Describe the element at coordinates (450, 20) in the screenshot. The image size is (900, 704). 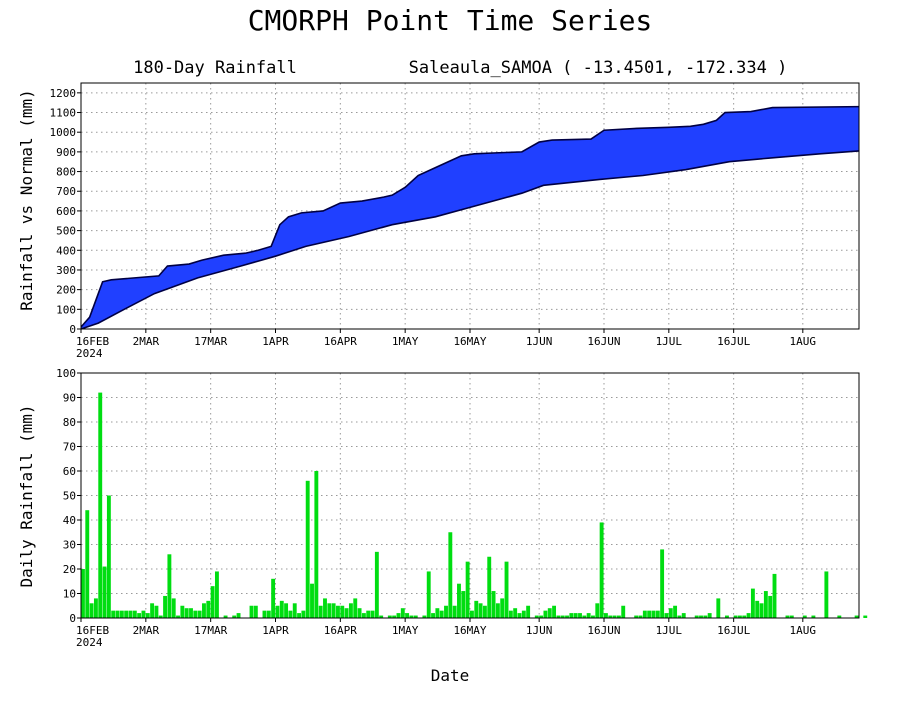
I see `chart-title: CMORPH Point Time Series` at that location.